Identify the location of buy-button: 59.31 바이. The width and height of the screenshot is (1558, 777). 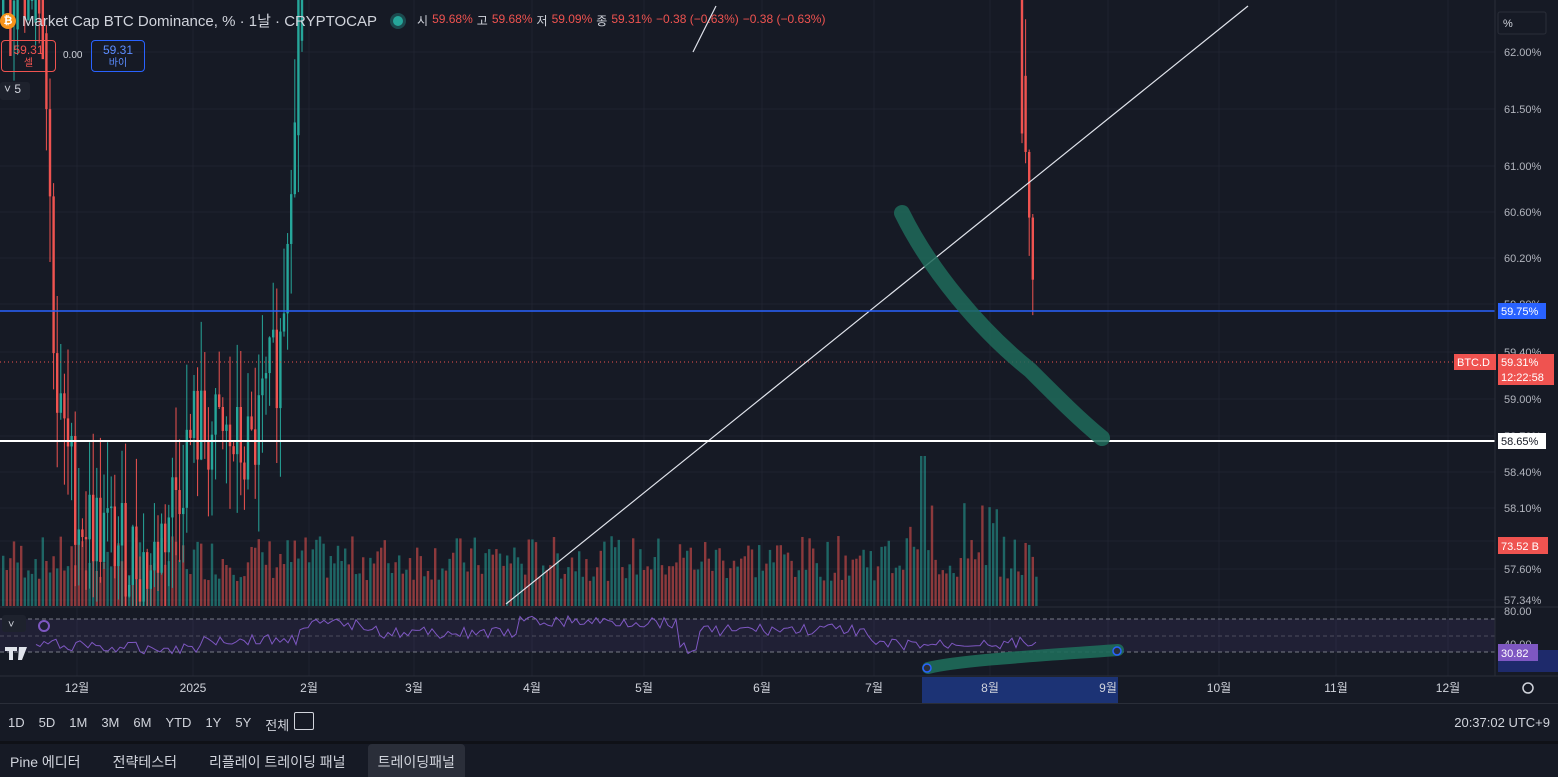
(118, 56).